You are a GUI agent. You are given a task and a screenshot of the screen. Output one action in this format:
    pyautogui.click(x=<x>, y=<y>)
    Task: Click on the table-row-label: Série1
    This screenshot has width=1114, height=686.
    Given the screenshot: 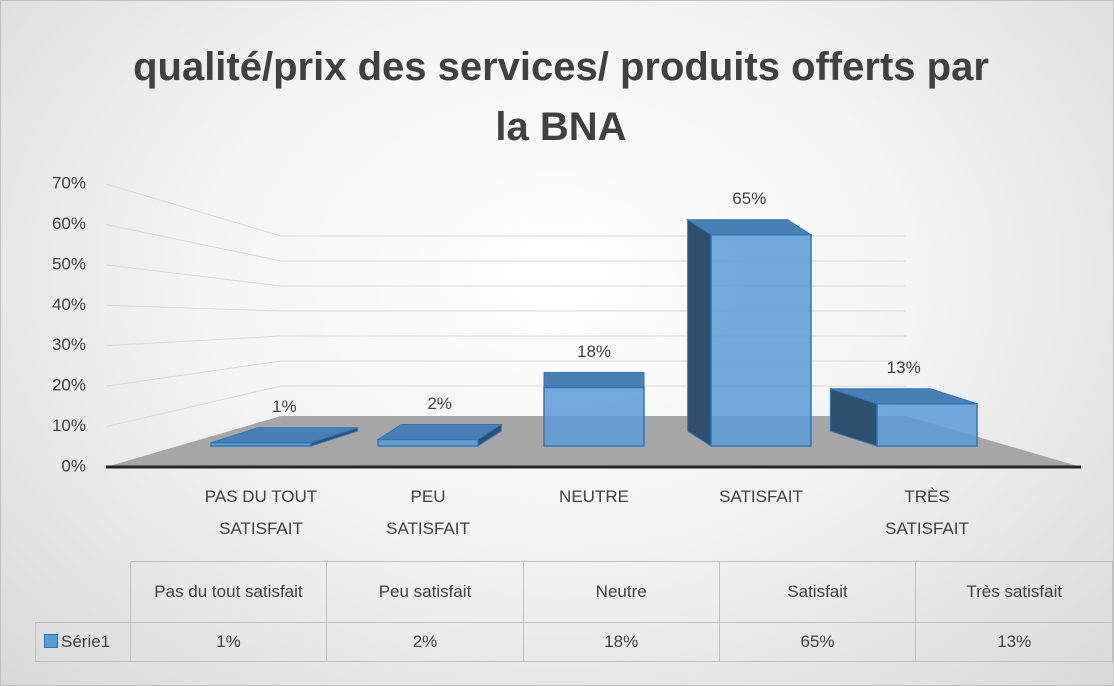 What is the action you would take?
    pyautogui.click(x=83, y=642)
    